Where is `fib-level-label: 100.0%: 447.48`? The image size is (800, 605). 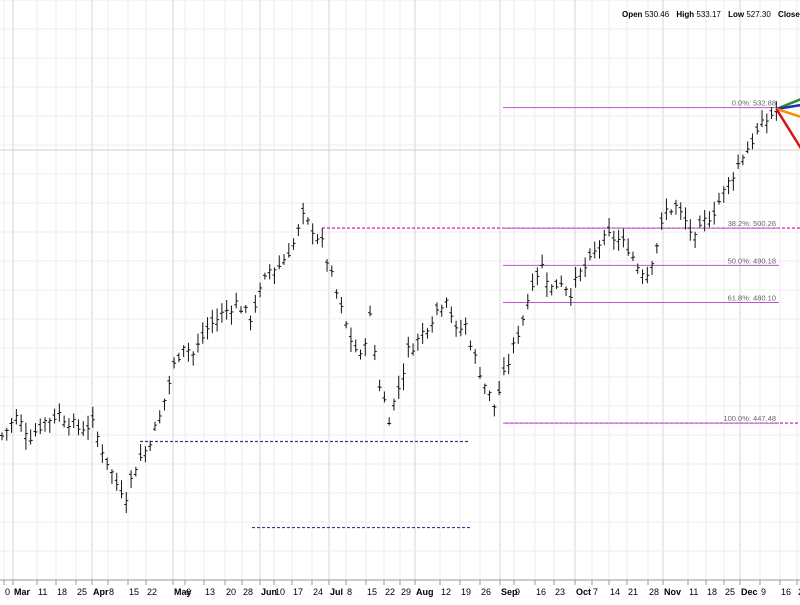
fib-level-label: 100.0%: 447.48 is located at coordinates (749, 418).